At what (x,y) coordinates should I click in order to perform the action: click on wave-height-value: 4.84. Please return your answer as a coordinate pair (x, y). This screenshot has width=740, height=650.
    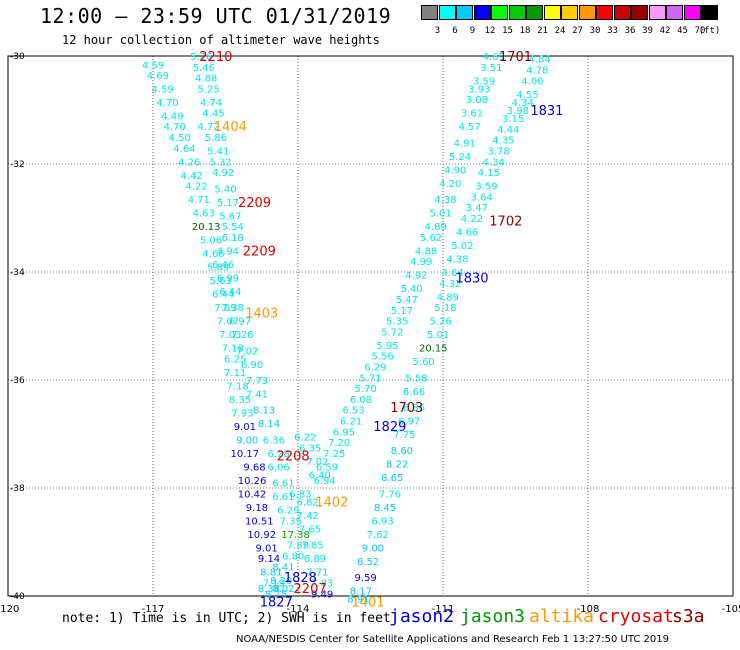
    Looking at the image, I should click on (540, 60).